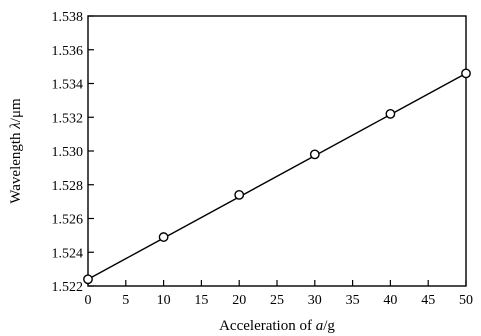  Describe the element at coordinates (88, 300) in the screenshot. I see `x-tick-label: 0` at that location.